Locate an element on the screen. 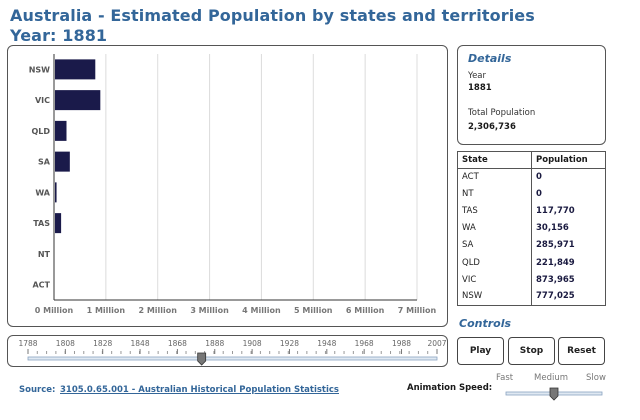  x-tick-label: 5 Million is located at coordinates (313, 310).